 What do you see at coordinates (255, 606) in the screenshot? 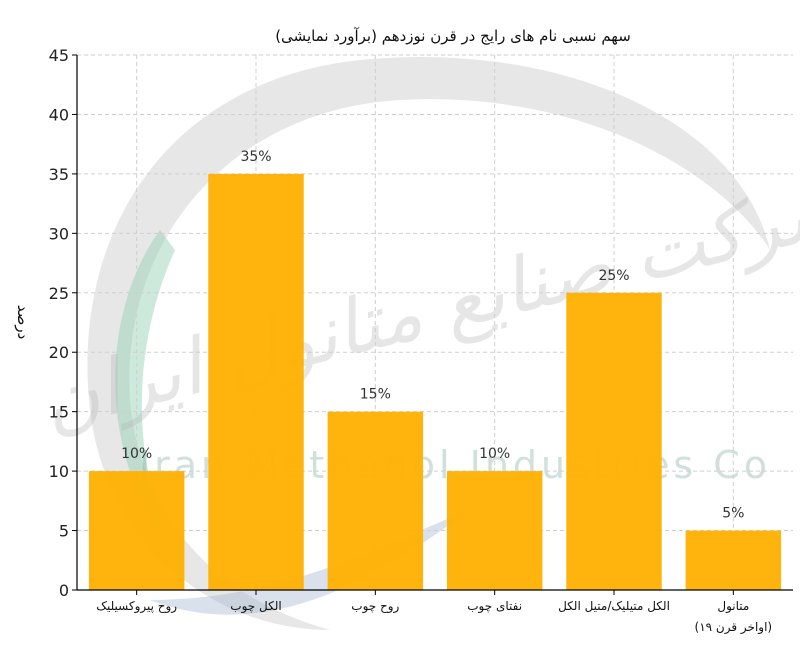
I see `x-tick-label-1-0: الکل چوب` at bounding box center [255, 606].